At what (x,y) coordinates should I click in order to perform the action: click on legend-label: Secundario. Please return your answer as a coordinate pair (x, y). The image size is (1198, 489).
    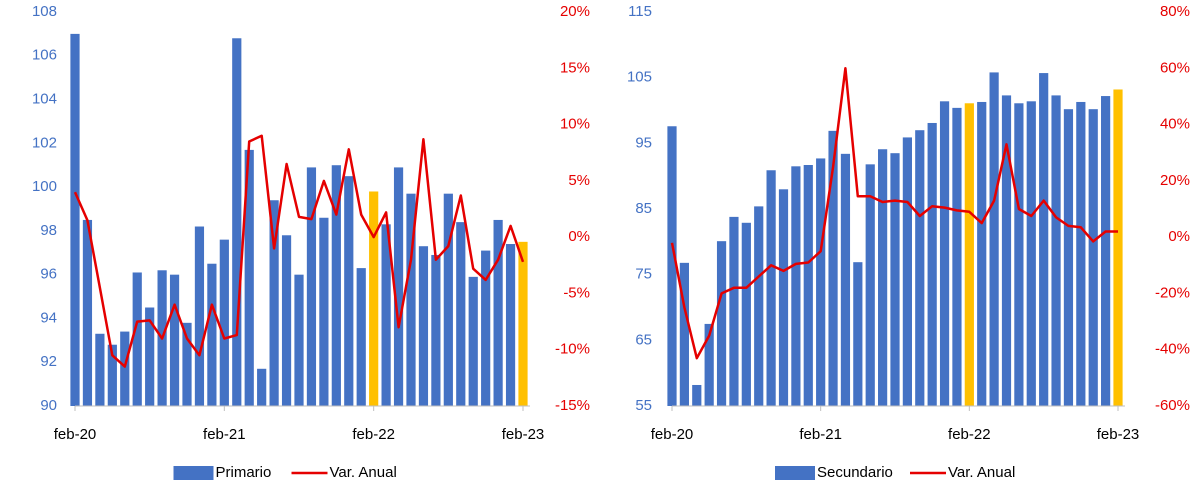
    Looking at the image, I should click on (855, 472).